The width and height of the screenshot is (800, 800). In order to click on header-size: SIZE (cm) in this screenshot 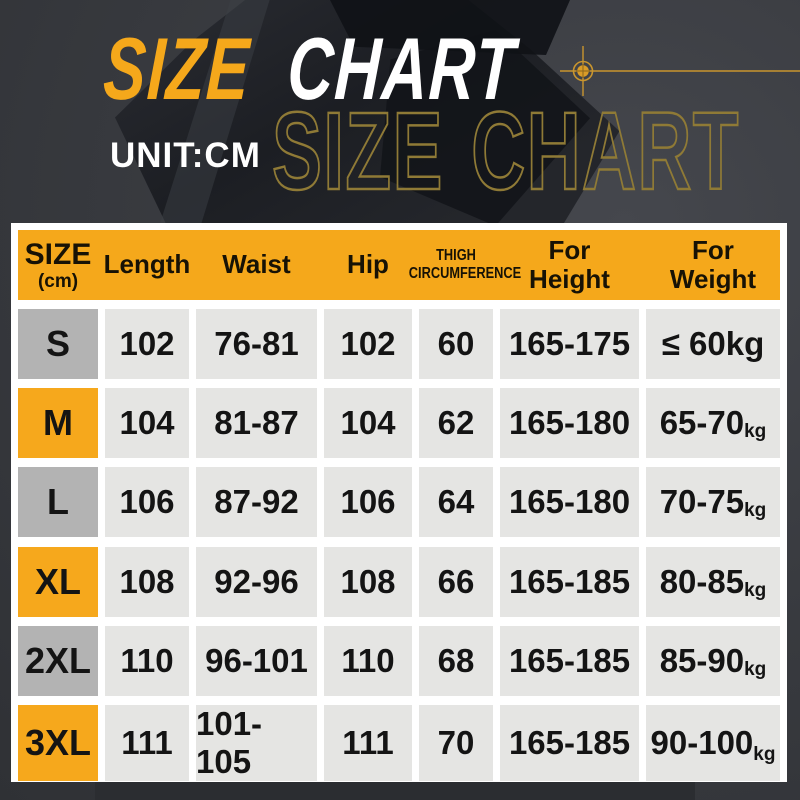, I will do `click(58, 264)`.